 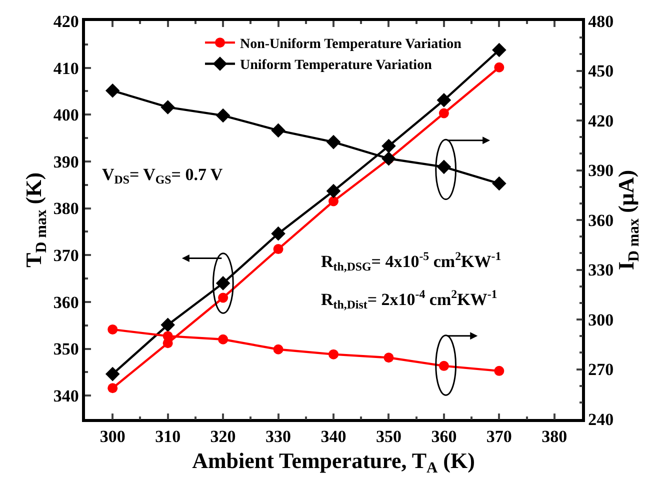 I want to click on legend-label: Non-Uniform Temperature Variation, so click(x=351, y=44).